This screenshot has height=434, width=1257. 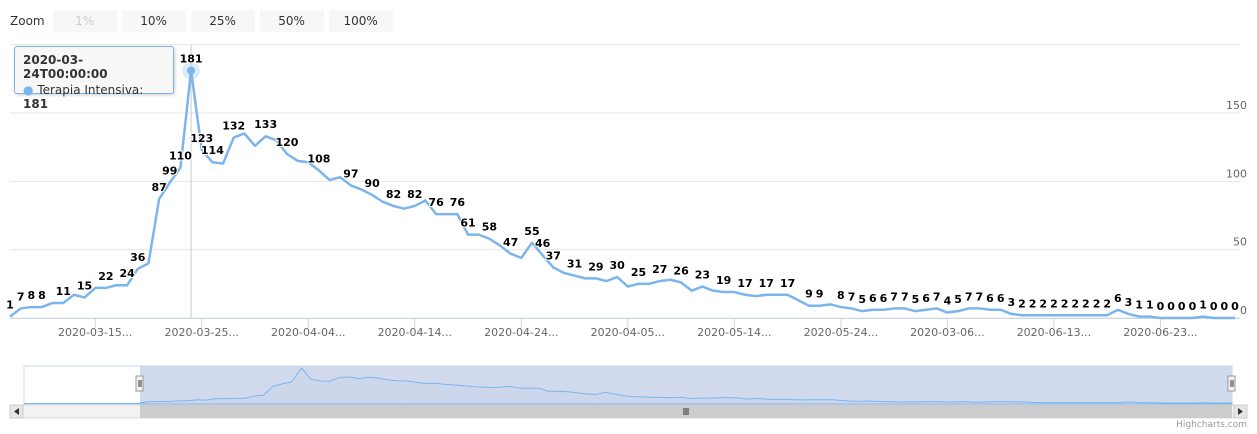 I want to click on data-label: 36, so click(x=138, y=257).